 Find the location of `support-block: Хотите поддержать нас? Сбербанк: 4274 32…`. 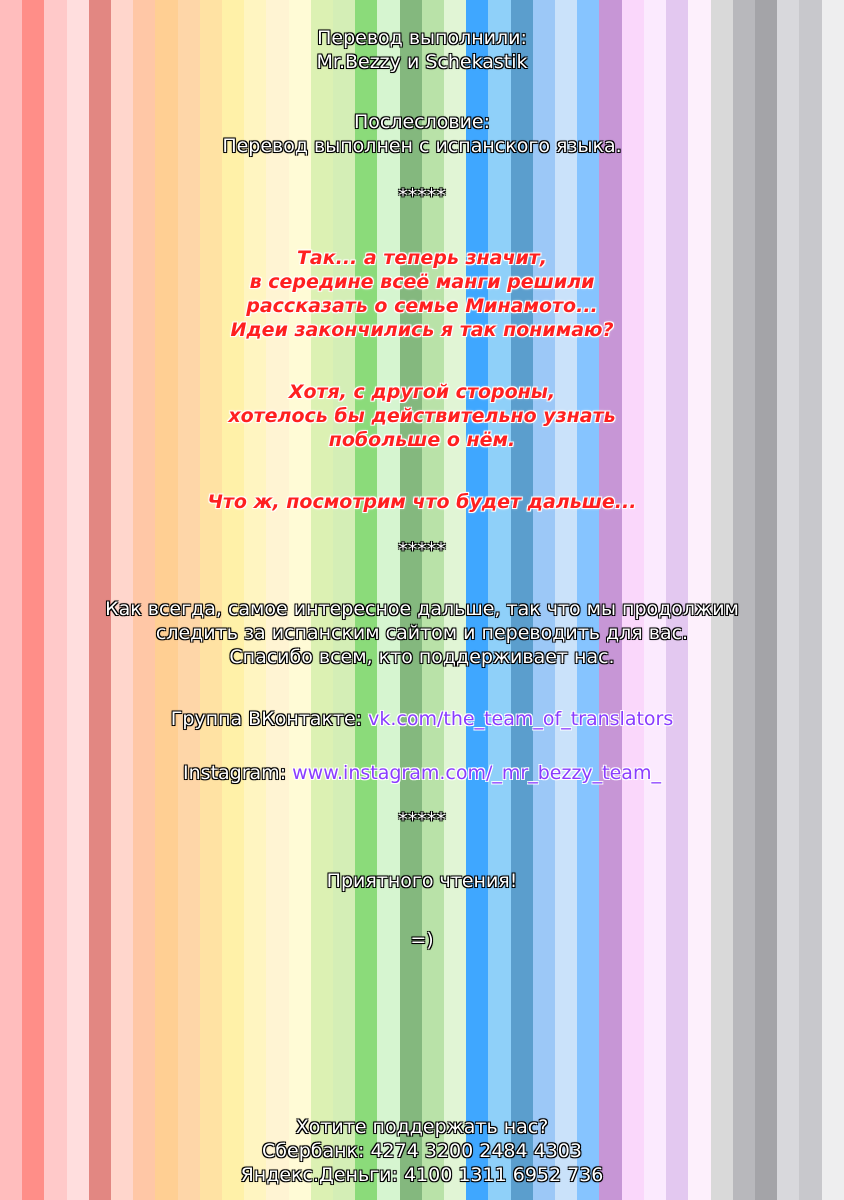

support-block: Хотите поддержать нас? Сбербанк: 4274 32… is located at coordinates (422, 1151).